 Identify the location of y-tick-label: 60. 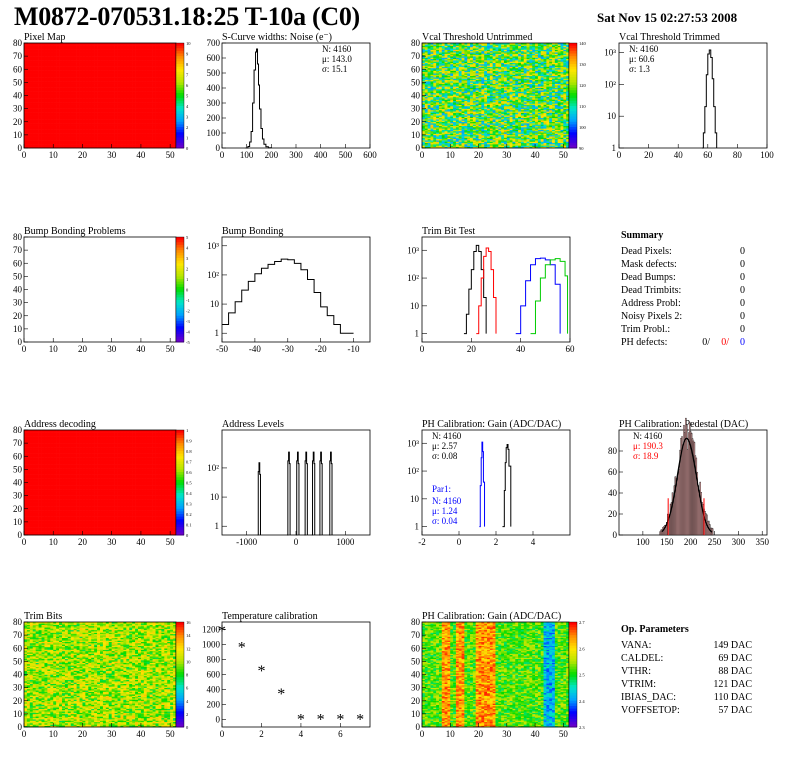
(18, 69).